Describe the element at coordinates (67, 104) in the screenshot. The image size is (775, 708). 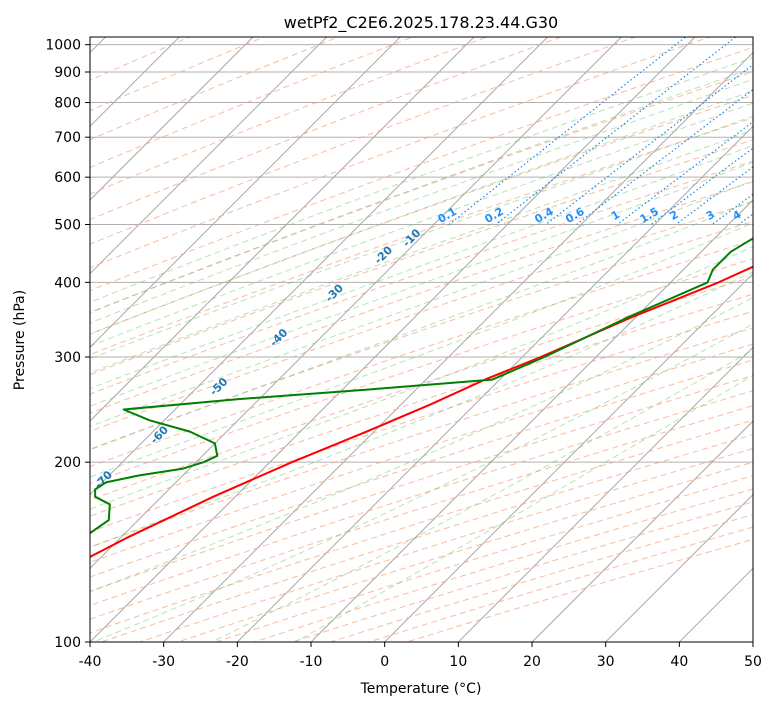
I see `y-tick-label: 800` at that location.